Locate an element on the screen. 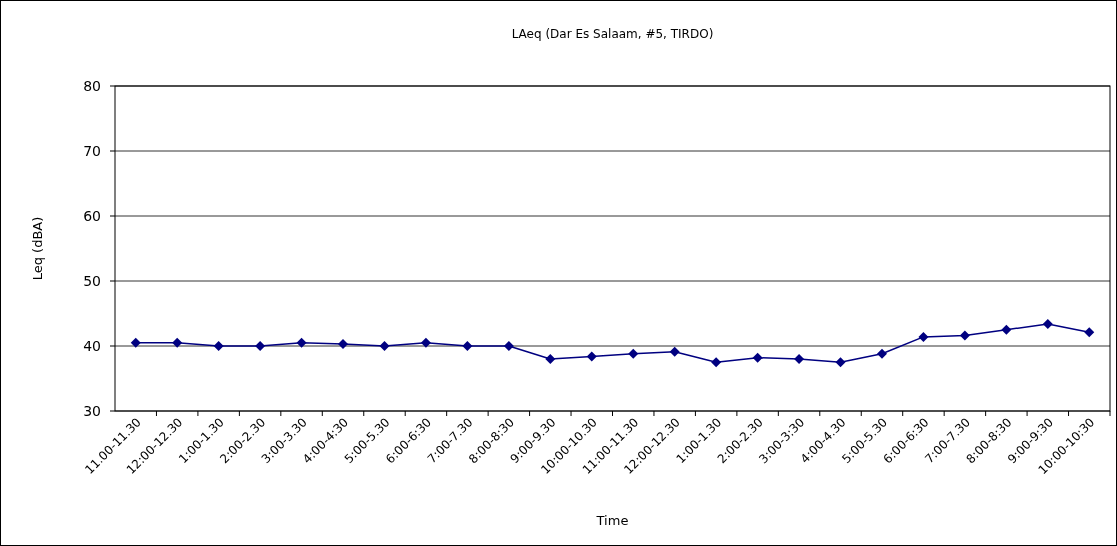 The image size is (1117, 546). y-tick-label: 40 is located at coordinates (92, 346).